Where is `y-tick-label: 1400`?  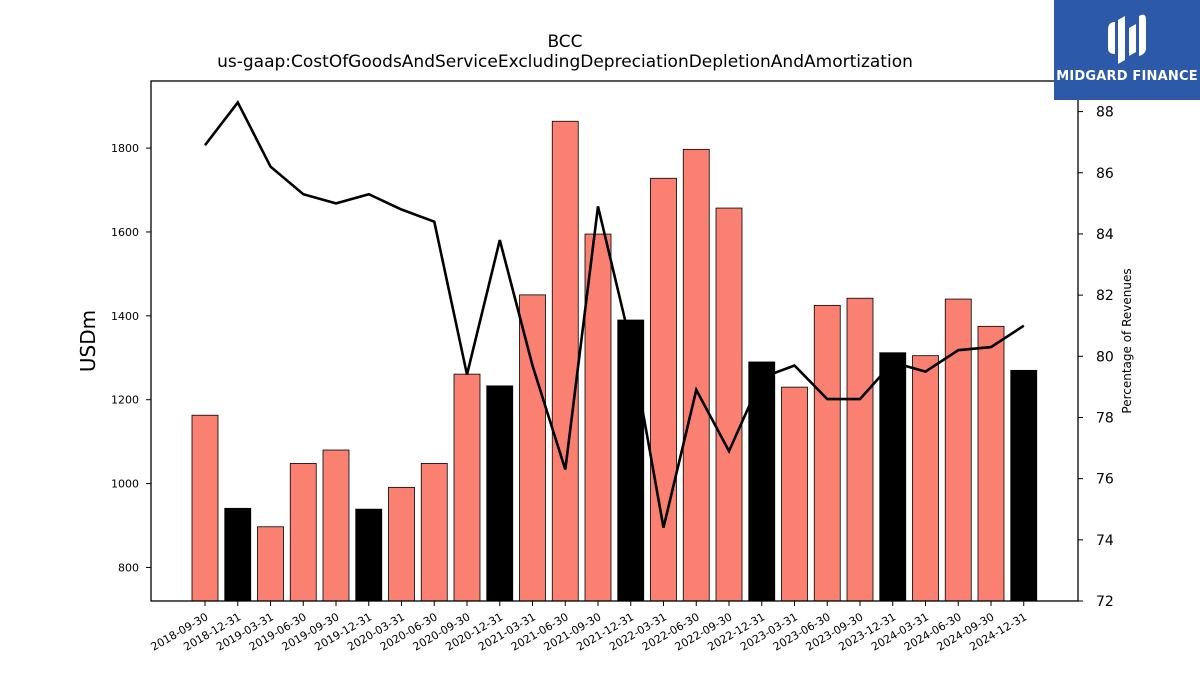
y-tick-label: 1400 is located at coordinates (125, 316).